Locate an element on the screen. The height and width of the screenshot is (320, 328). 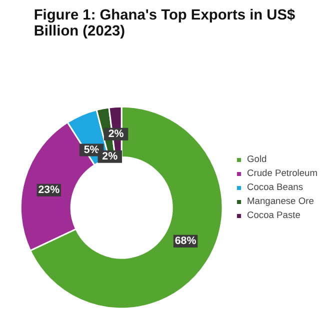
data-label: 5% is located at coordinates (92, 150).